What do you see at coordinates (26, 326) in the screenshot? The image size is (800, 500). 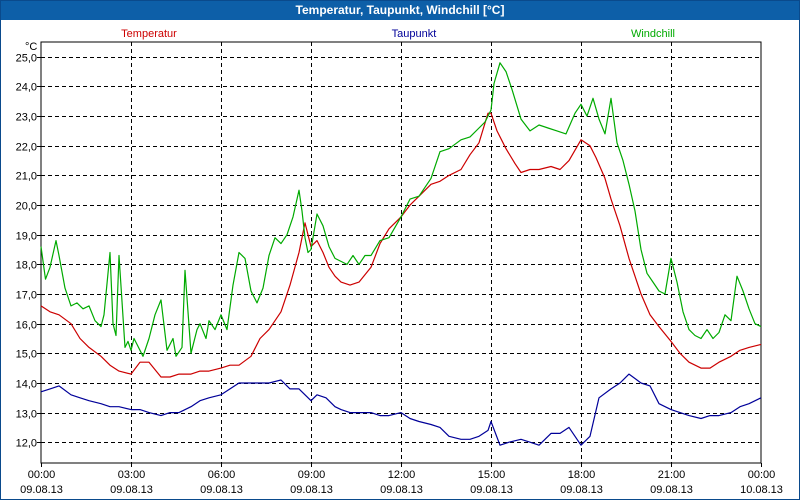 I see `y-tick-label: 16,0` at bounding box center [26, 326].